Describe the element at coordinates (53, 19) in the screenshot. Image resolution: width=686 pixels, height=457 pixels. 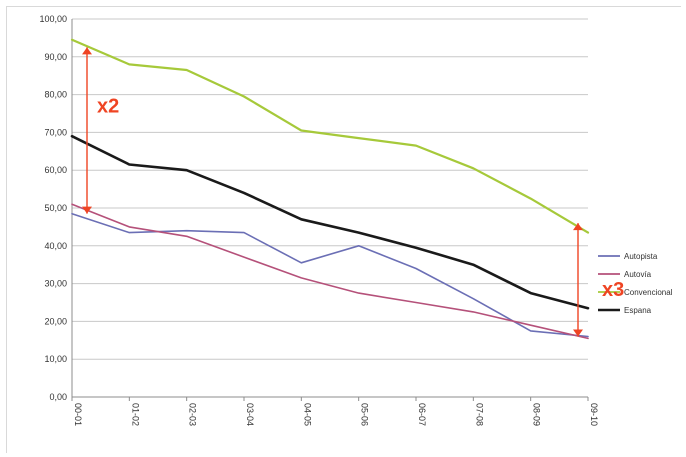
I see `y-tick-label: 100,00` at that location.